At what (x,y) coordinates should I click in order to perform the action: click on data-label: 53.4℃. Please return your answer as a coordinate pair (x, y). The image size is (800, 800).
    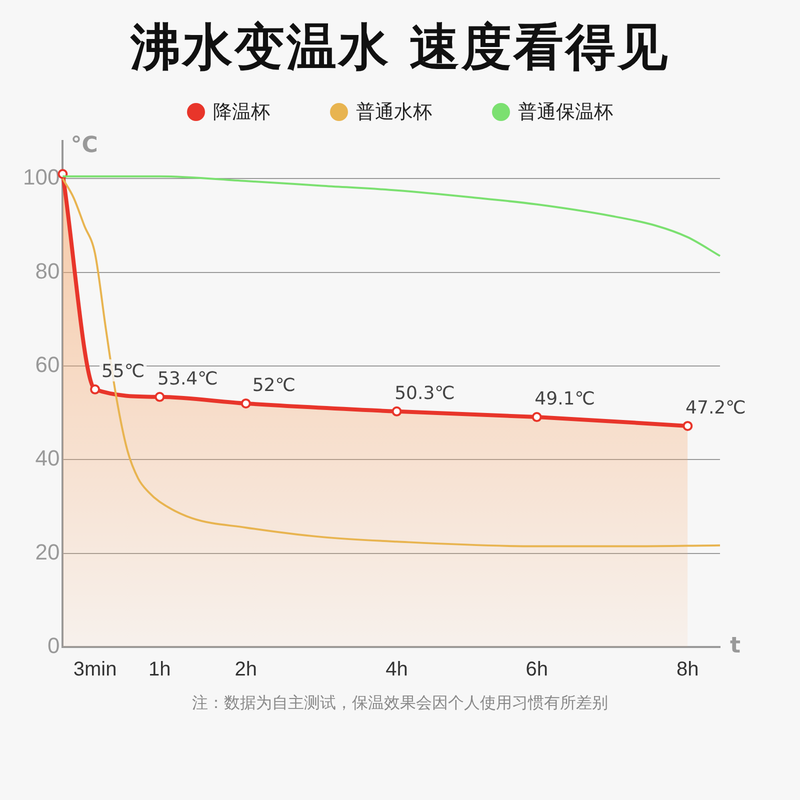
    Looking at the image, I should click on (188, 379).